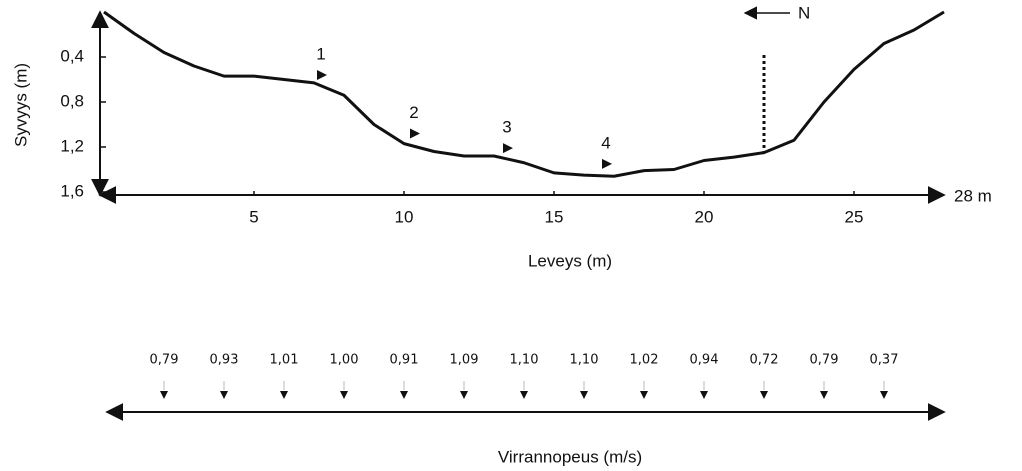 Image resolution: width=1022 pixels, height=471 pixels. Describe the element at coordinates (284, 360) in the screenshot. I see `velocity-label: 1,01` at that location.